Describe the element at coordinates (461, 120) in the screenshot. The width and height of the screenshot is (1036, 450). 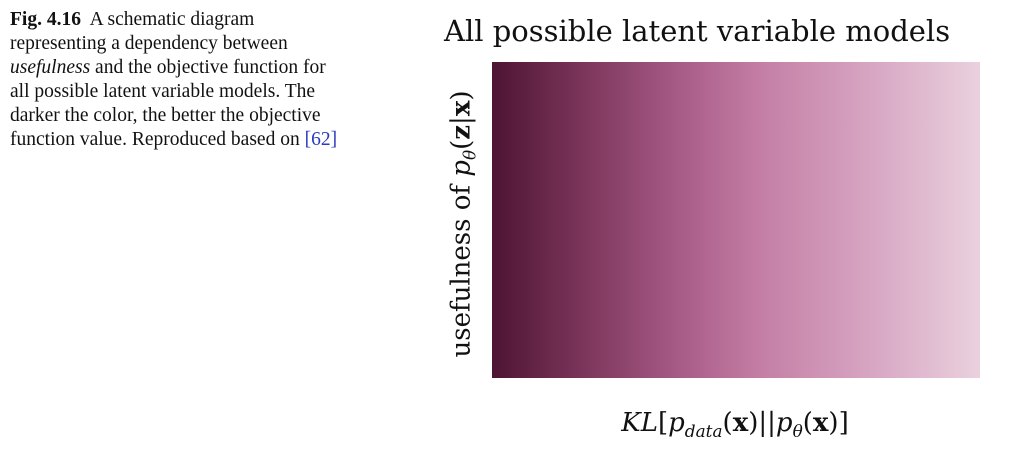
I see `y-label-bar: |` at that location.